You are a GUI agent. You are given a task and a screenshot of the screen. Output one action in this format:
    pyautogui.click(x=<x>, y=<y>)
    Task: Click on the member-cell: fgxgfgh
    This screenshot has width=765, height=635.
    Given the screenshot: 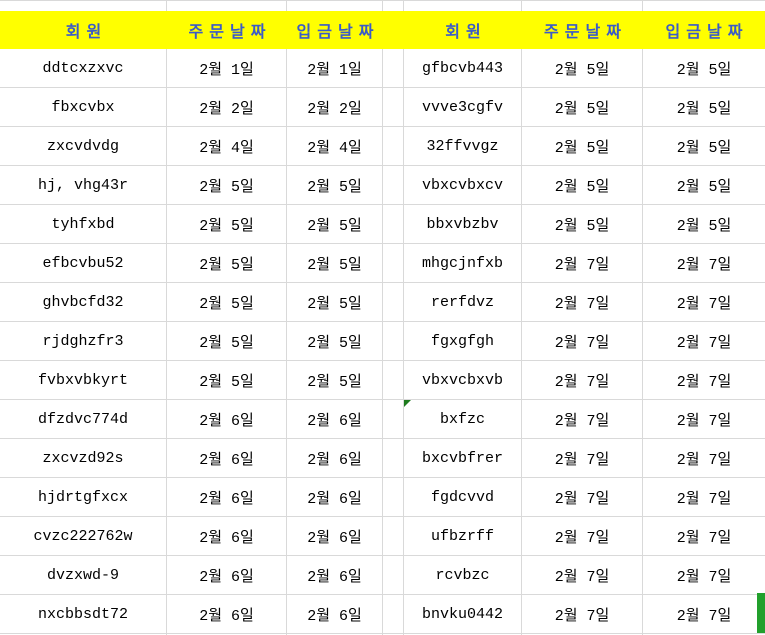 What is the action you would take?
    pyautogui.click(x=463, y=341)
    